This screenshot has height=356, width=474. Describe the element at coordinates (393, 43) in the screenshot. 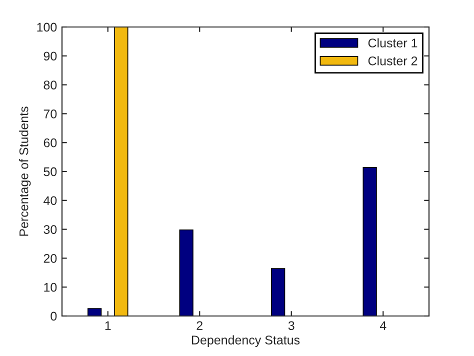

I see `legend-label: Cluster 1` at that location.